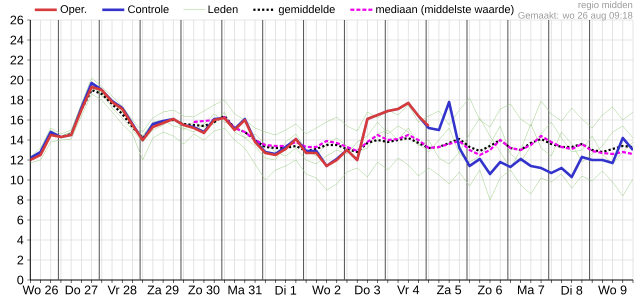  I want to click on x-tick-label: Zo 30, so click(204, 290).